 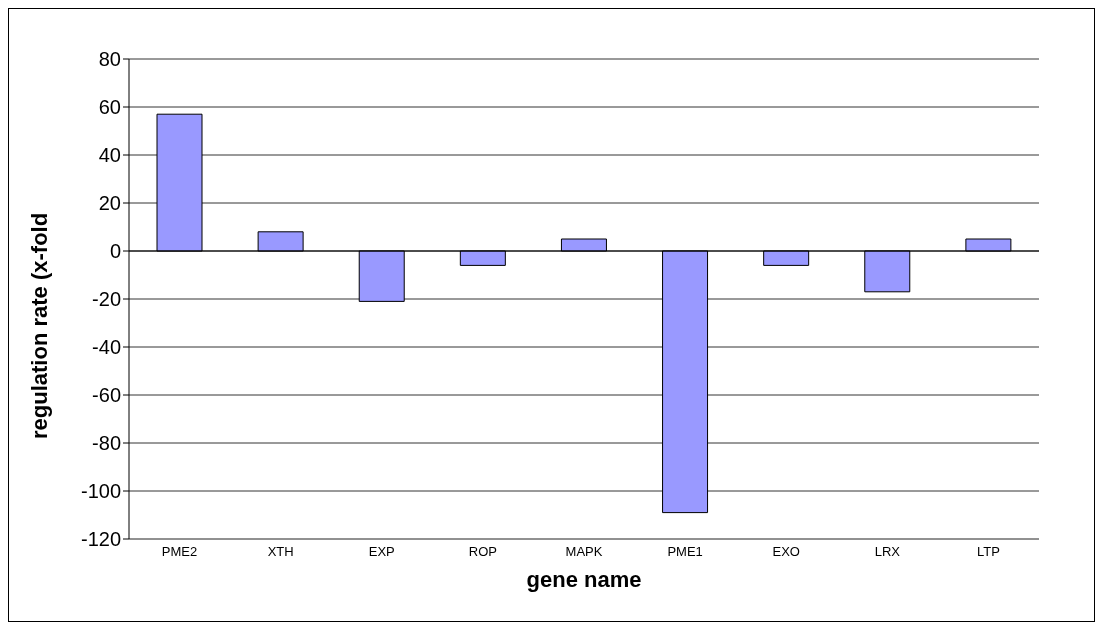 I want to click on y-tick-label: -40, so click(x=106, y=347).